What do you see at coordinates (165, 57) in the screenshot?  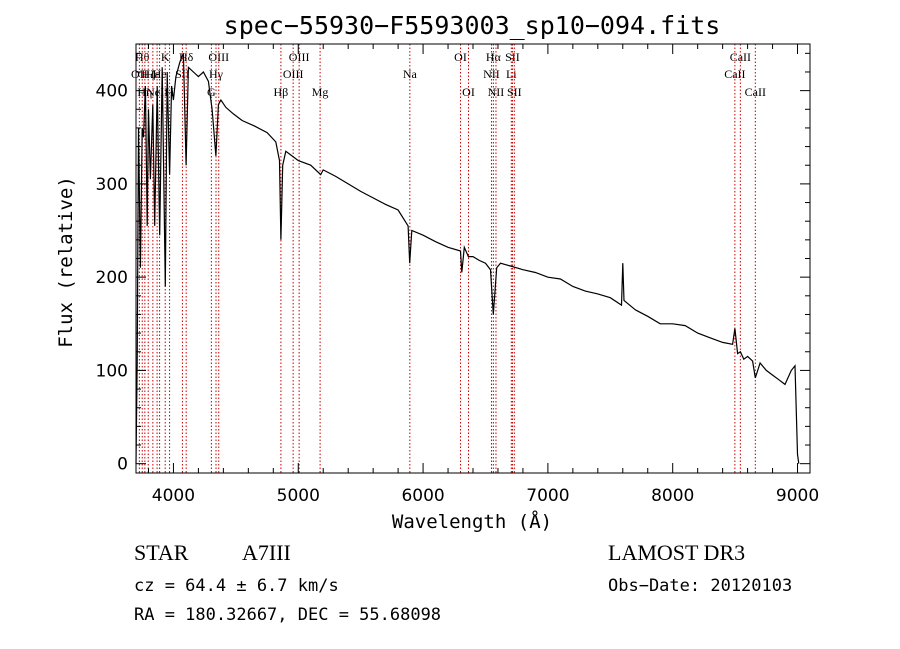 I see `marker-label: K` at bounding box center [165, 57].